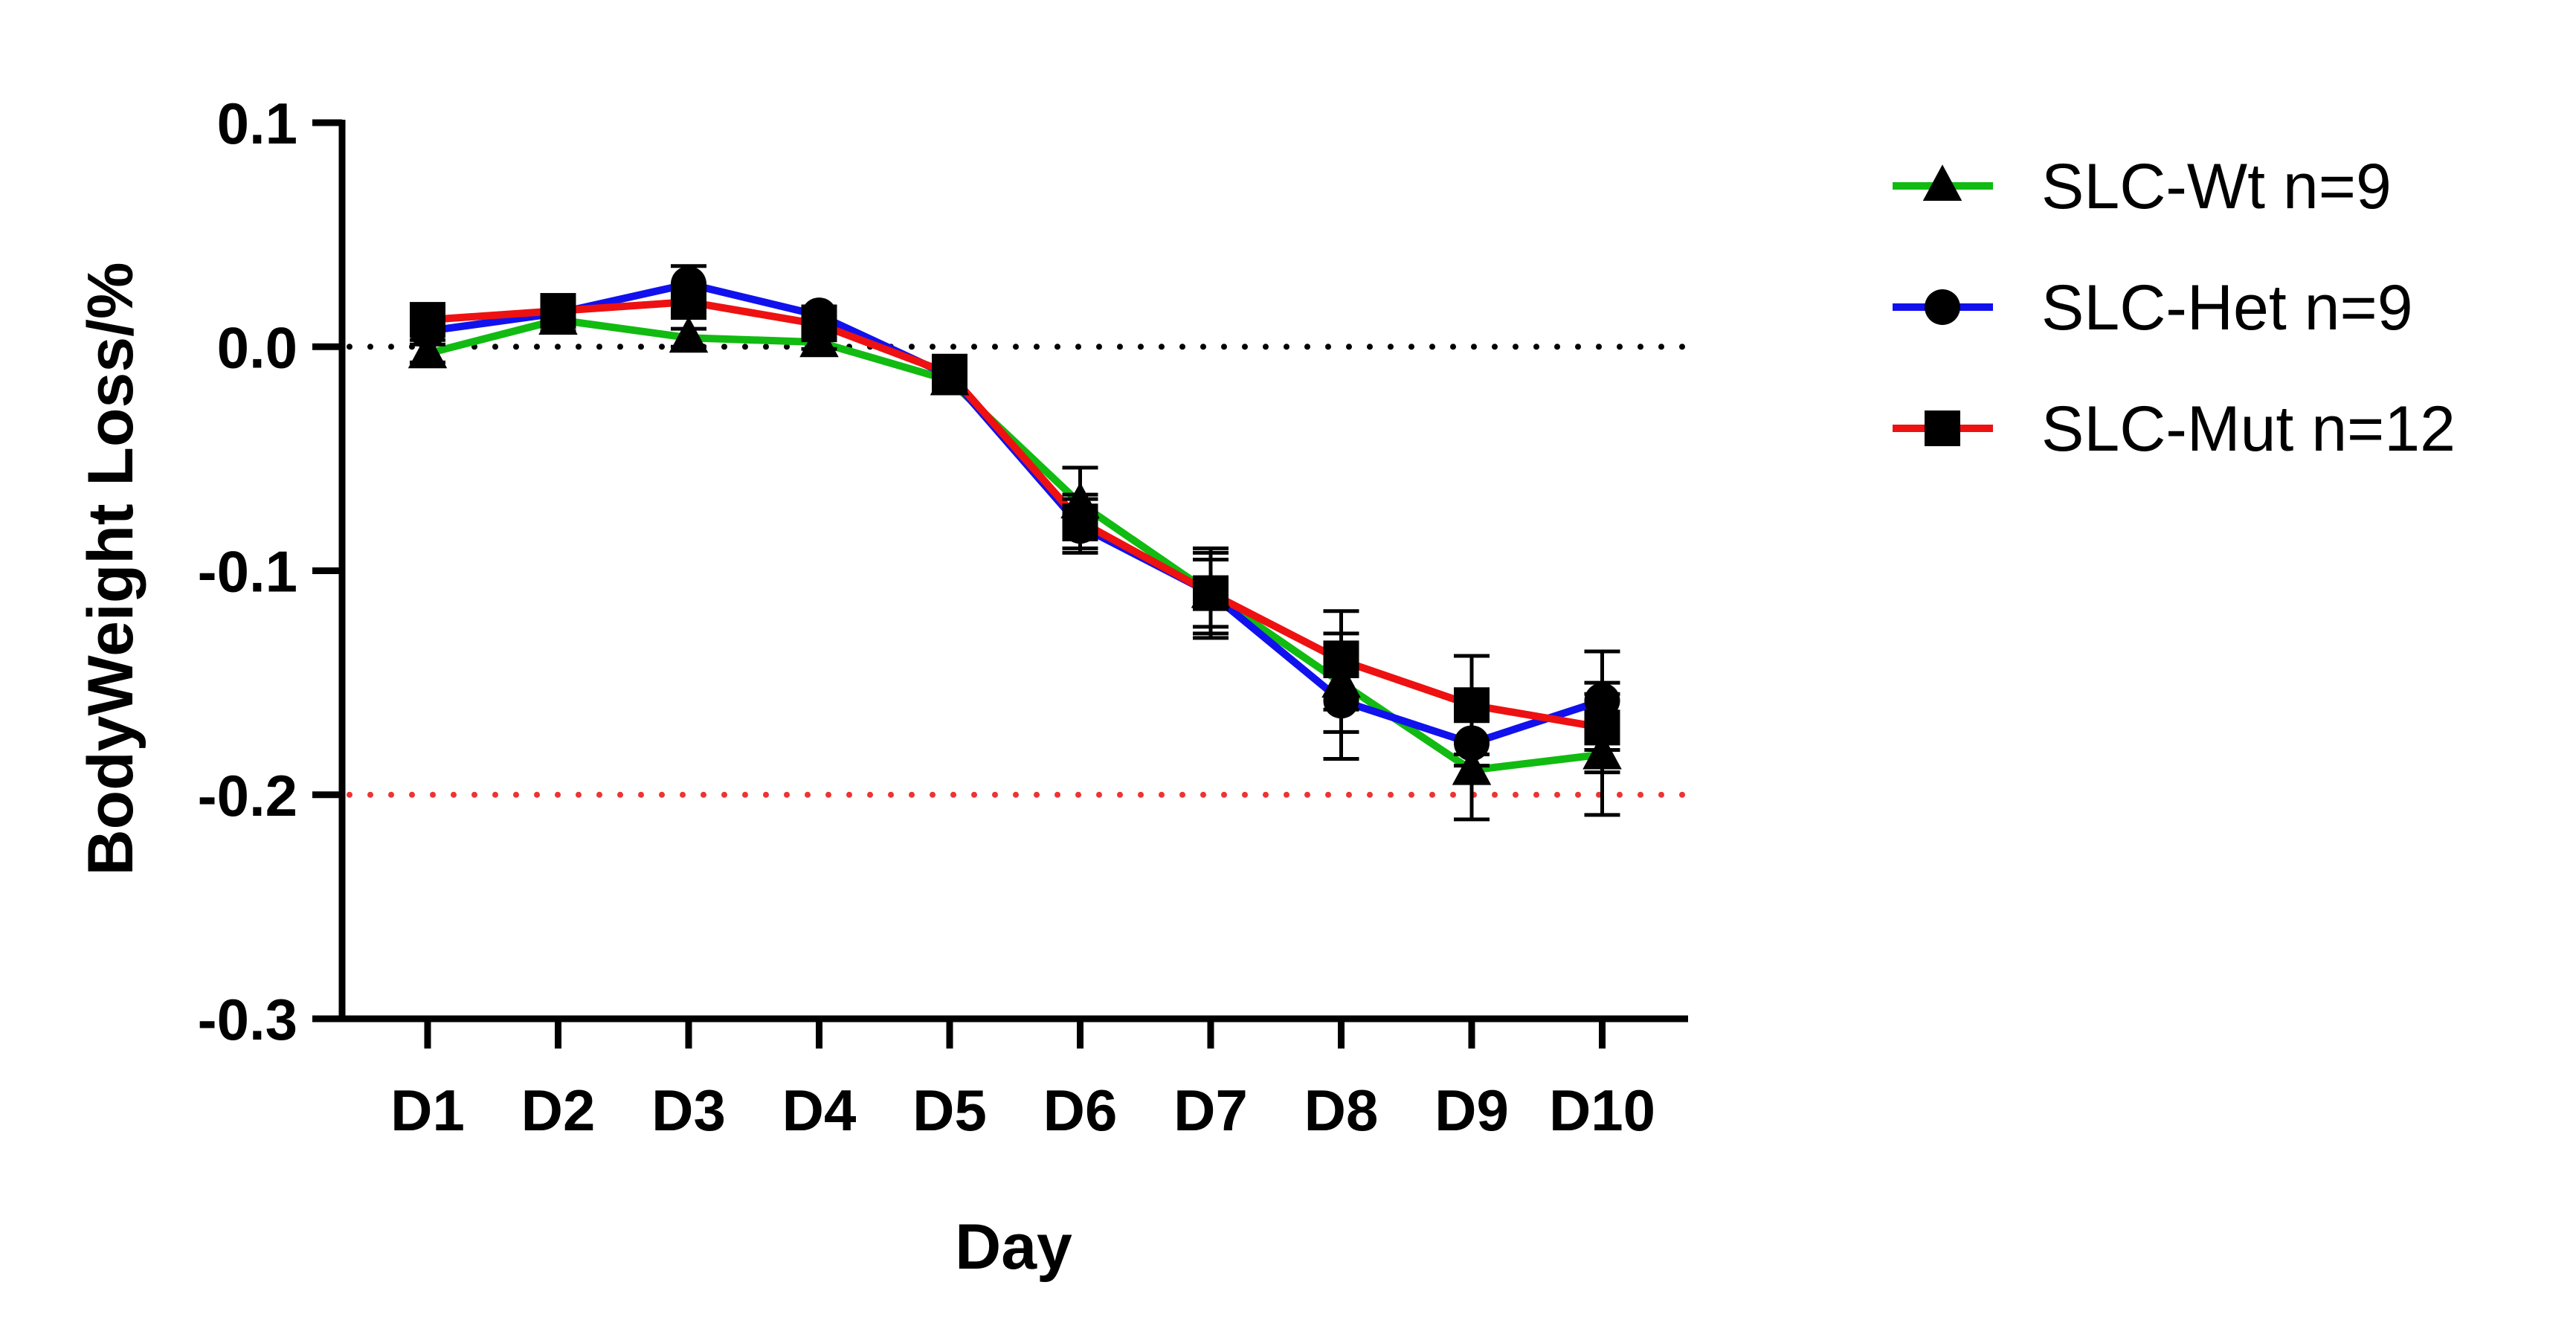 This screenshot has height=1343, width=2576. Describe the element at coordinates (2227, 308) in the screenshot. I see `legend-label: SLC-Het n=9` at that location.